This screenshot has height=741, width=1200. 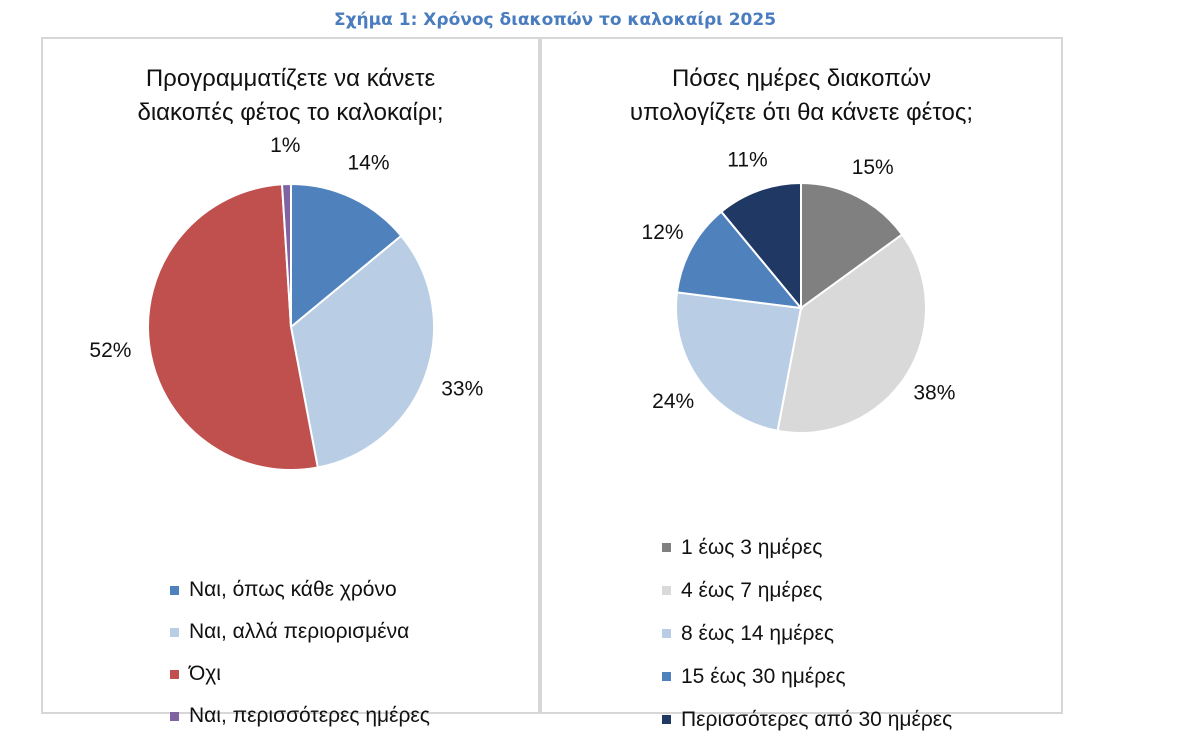 I want to click on legend-item: 1 έως 3 ημέρες, so click(x=807, y=547).